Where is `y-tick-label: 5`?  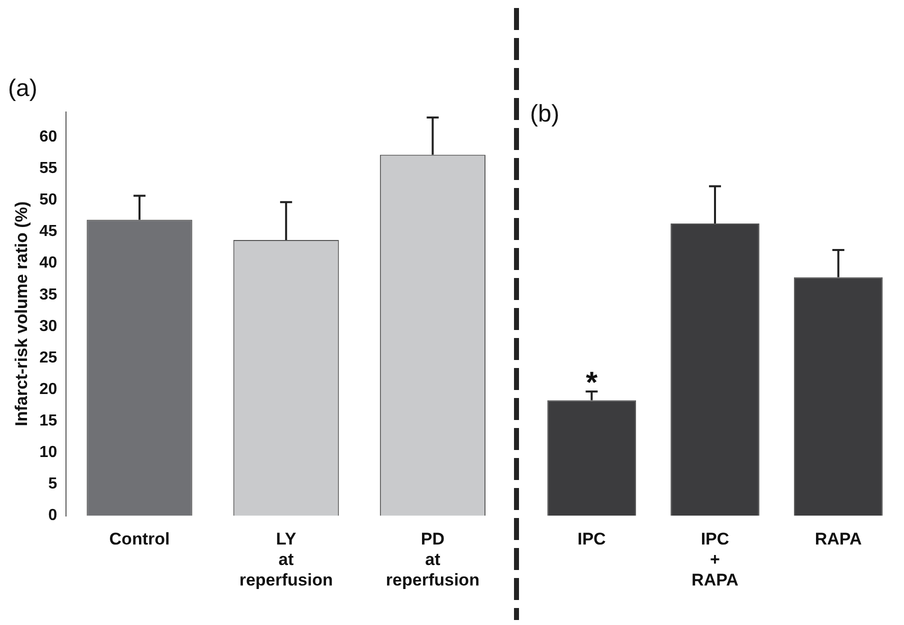 y-tick-label: 5 is located at coordinates (53, 484).